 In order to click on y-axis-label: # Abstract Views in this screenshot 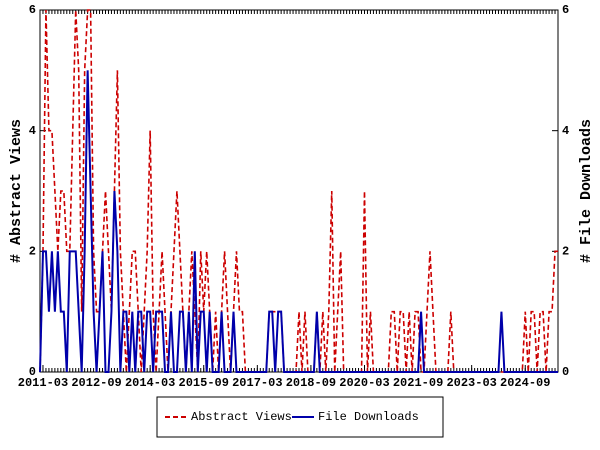, I will do `click(16, 191)`.